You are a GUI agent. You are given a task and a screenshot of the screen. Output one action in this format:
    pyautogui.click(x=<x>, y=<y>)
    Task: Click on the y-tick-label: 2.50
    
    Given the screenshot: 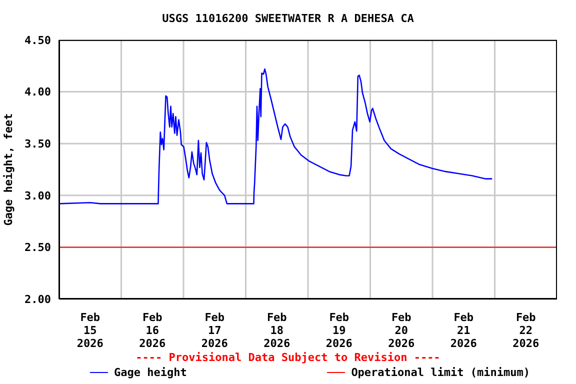 What is the action you would take?
    pyautogui.click(x=37, y=247)
    